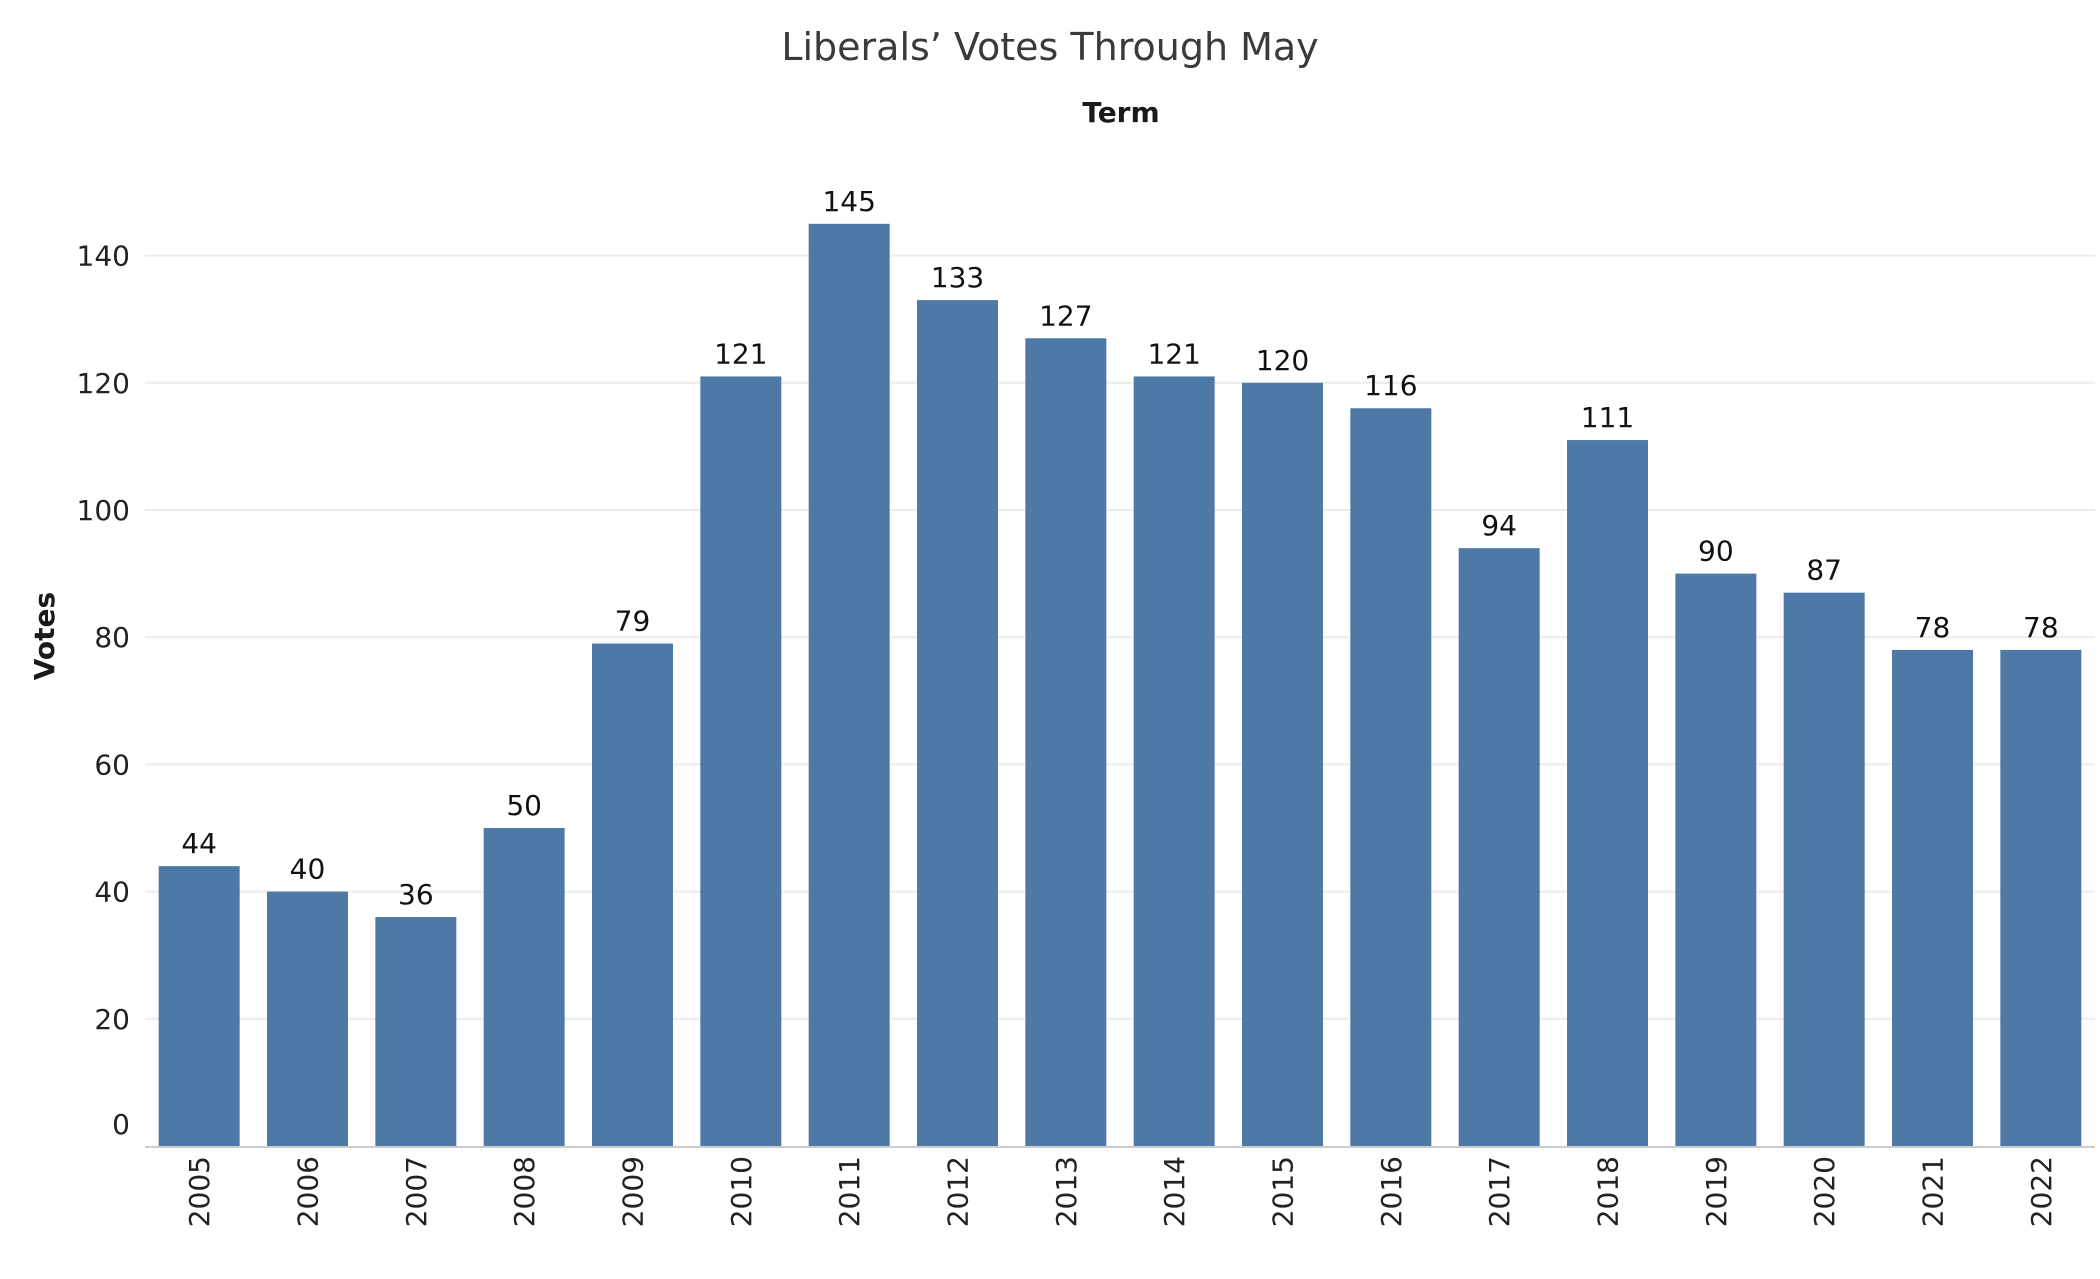 Image resolution: width=2100 pixels, height=1279 pixels. Describe the element at coordinates (632, 894) in the screenshot. I see `bar-2009` at that location.